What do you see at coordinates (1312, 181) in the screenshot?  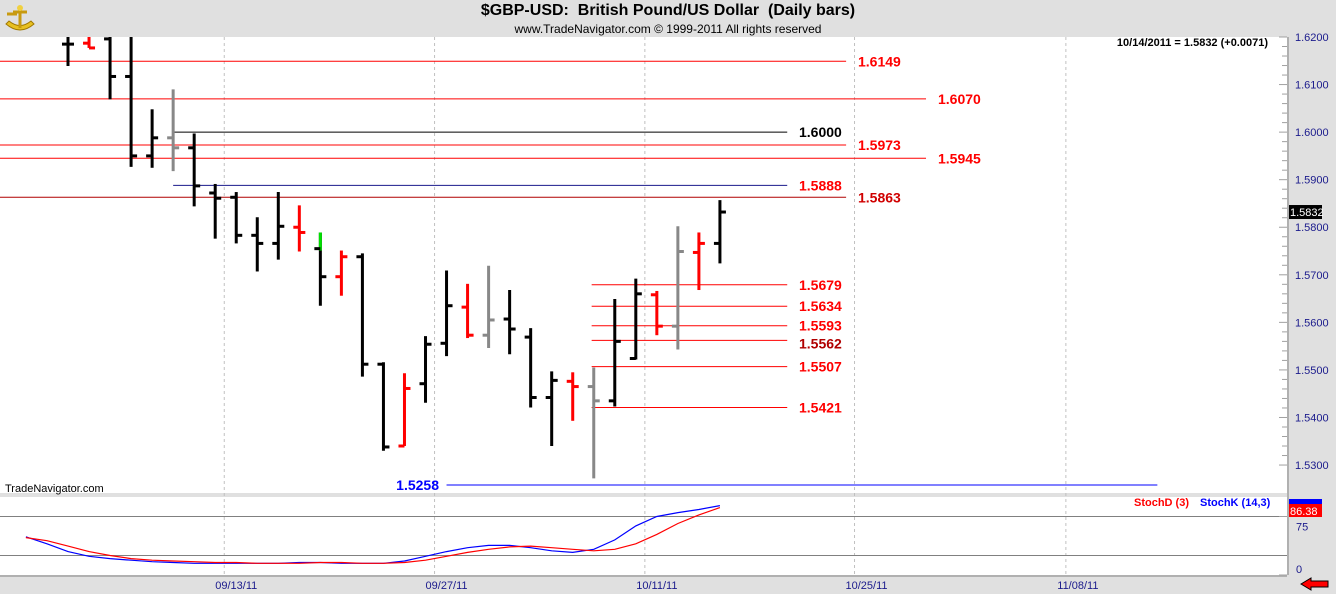 I see `price-tick-label: 1.5900` at bounding box center [1312, 181].